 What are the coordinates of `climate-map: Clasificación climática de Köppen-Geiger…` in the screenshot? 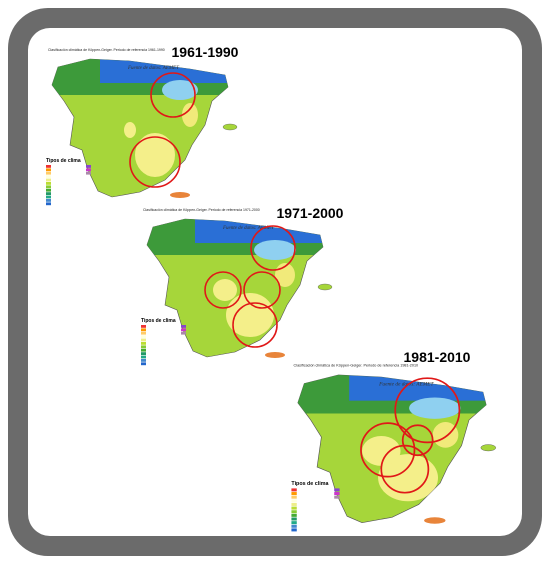 It's located at (142, 127).